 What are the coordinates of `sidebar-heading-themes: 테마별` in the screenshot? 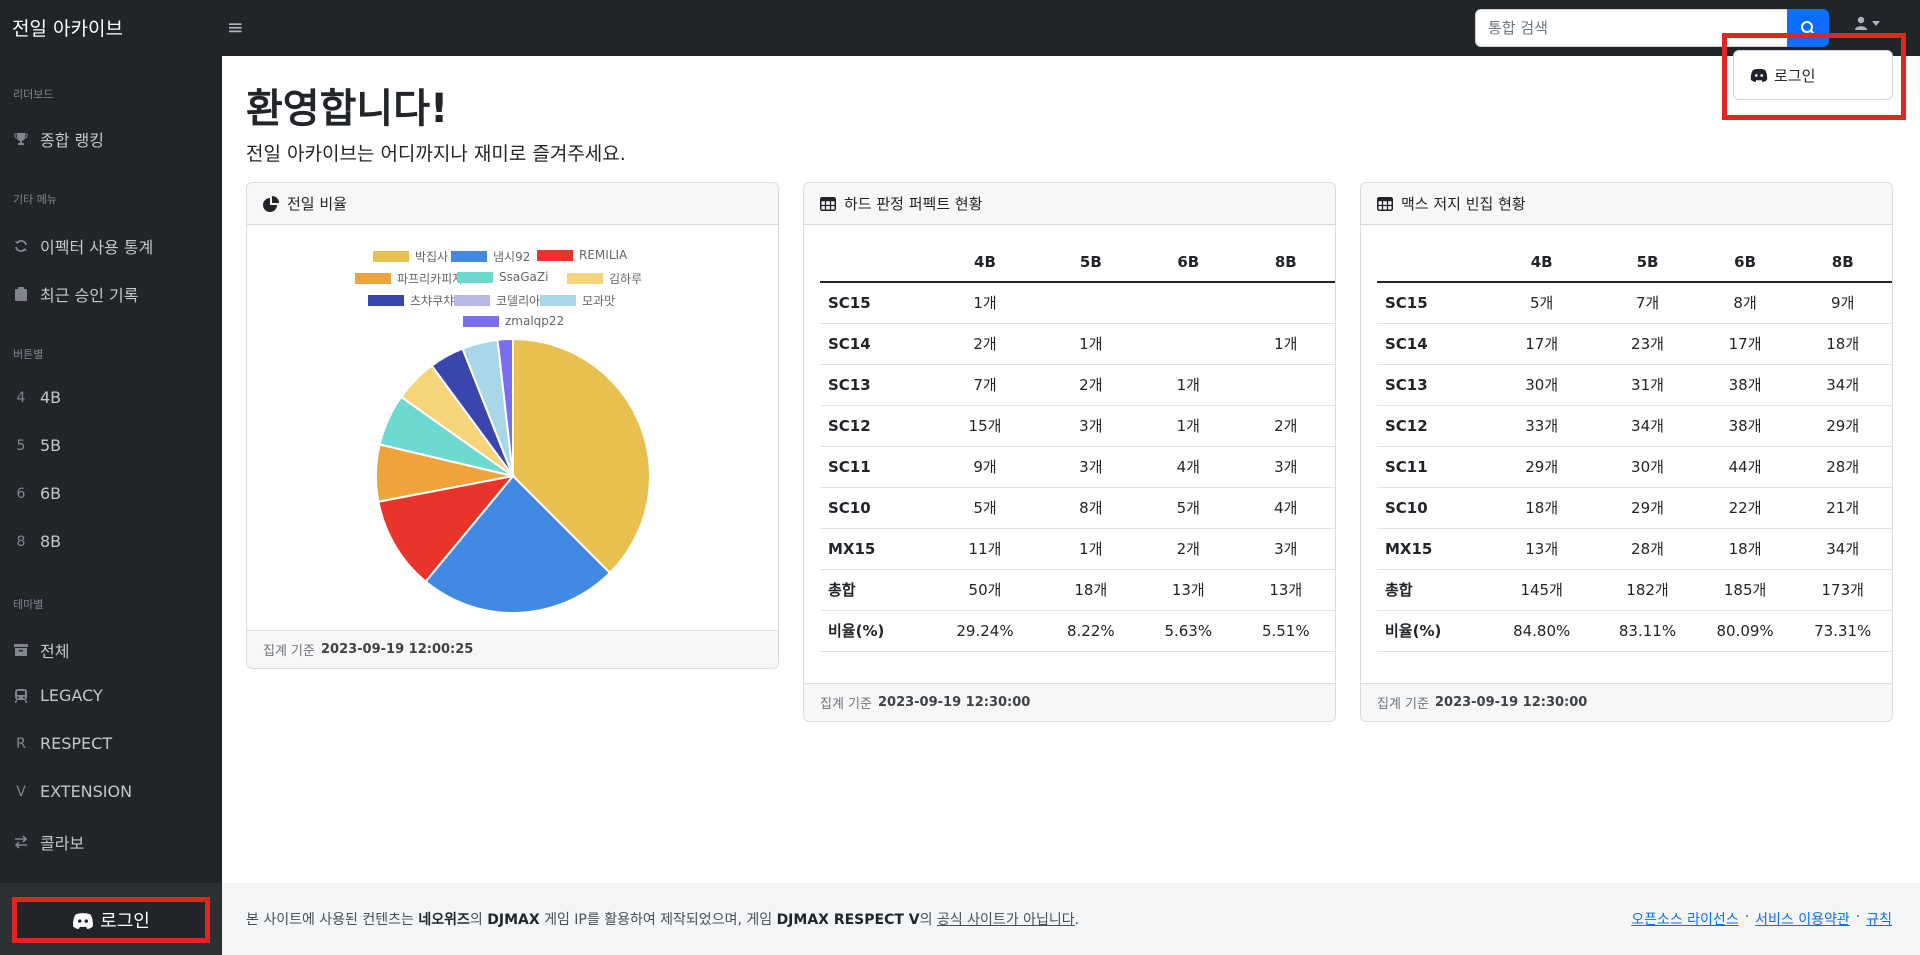 It's located at (28, 604).